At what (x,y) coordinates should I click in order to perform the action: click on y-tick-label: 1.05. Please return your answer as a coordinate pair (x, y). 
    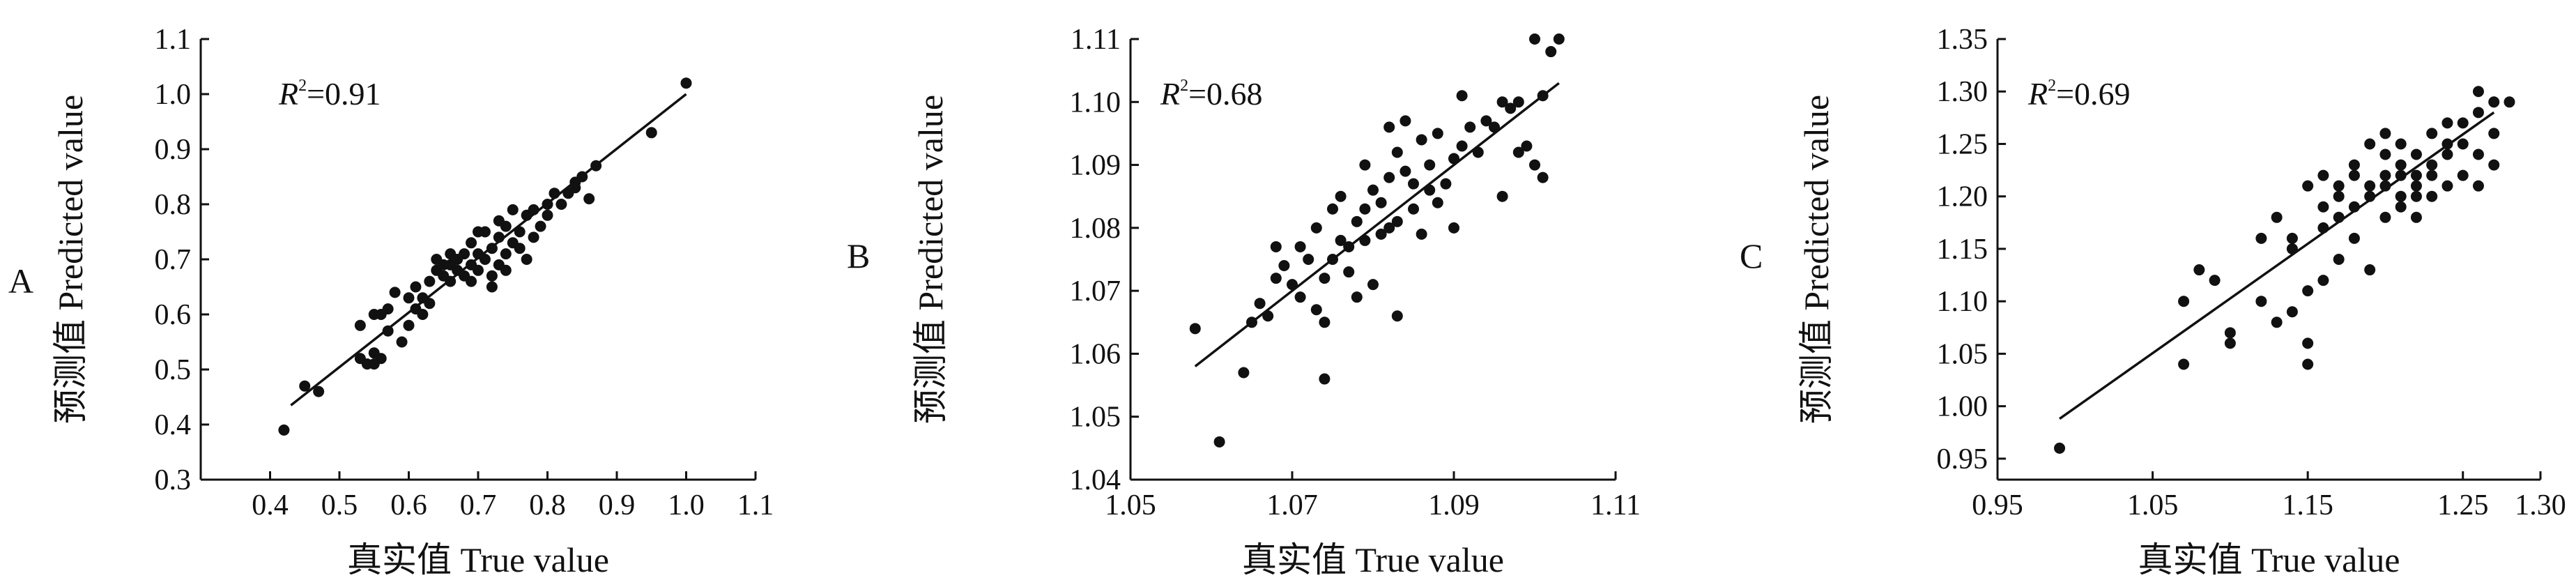
    Looking at the image, I should click on (1095, 418).